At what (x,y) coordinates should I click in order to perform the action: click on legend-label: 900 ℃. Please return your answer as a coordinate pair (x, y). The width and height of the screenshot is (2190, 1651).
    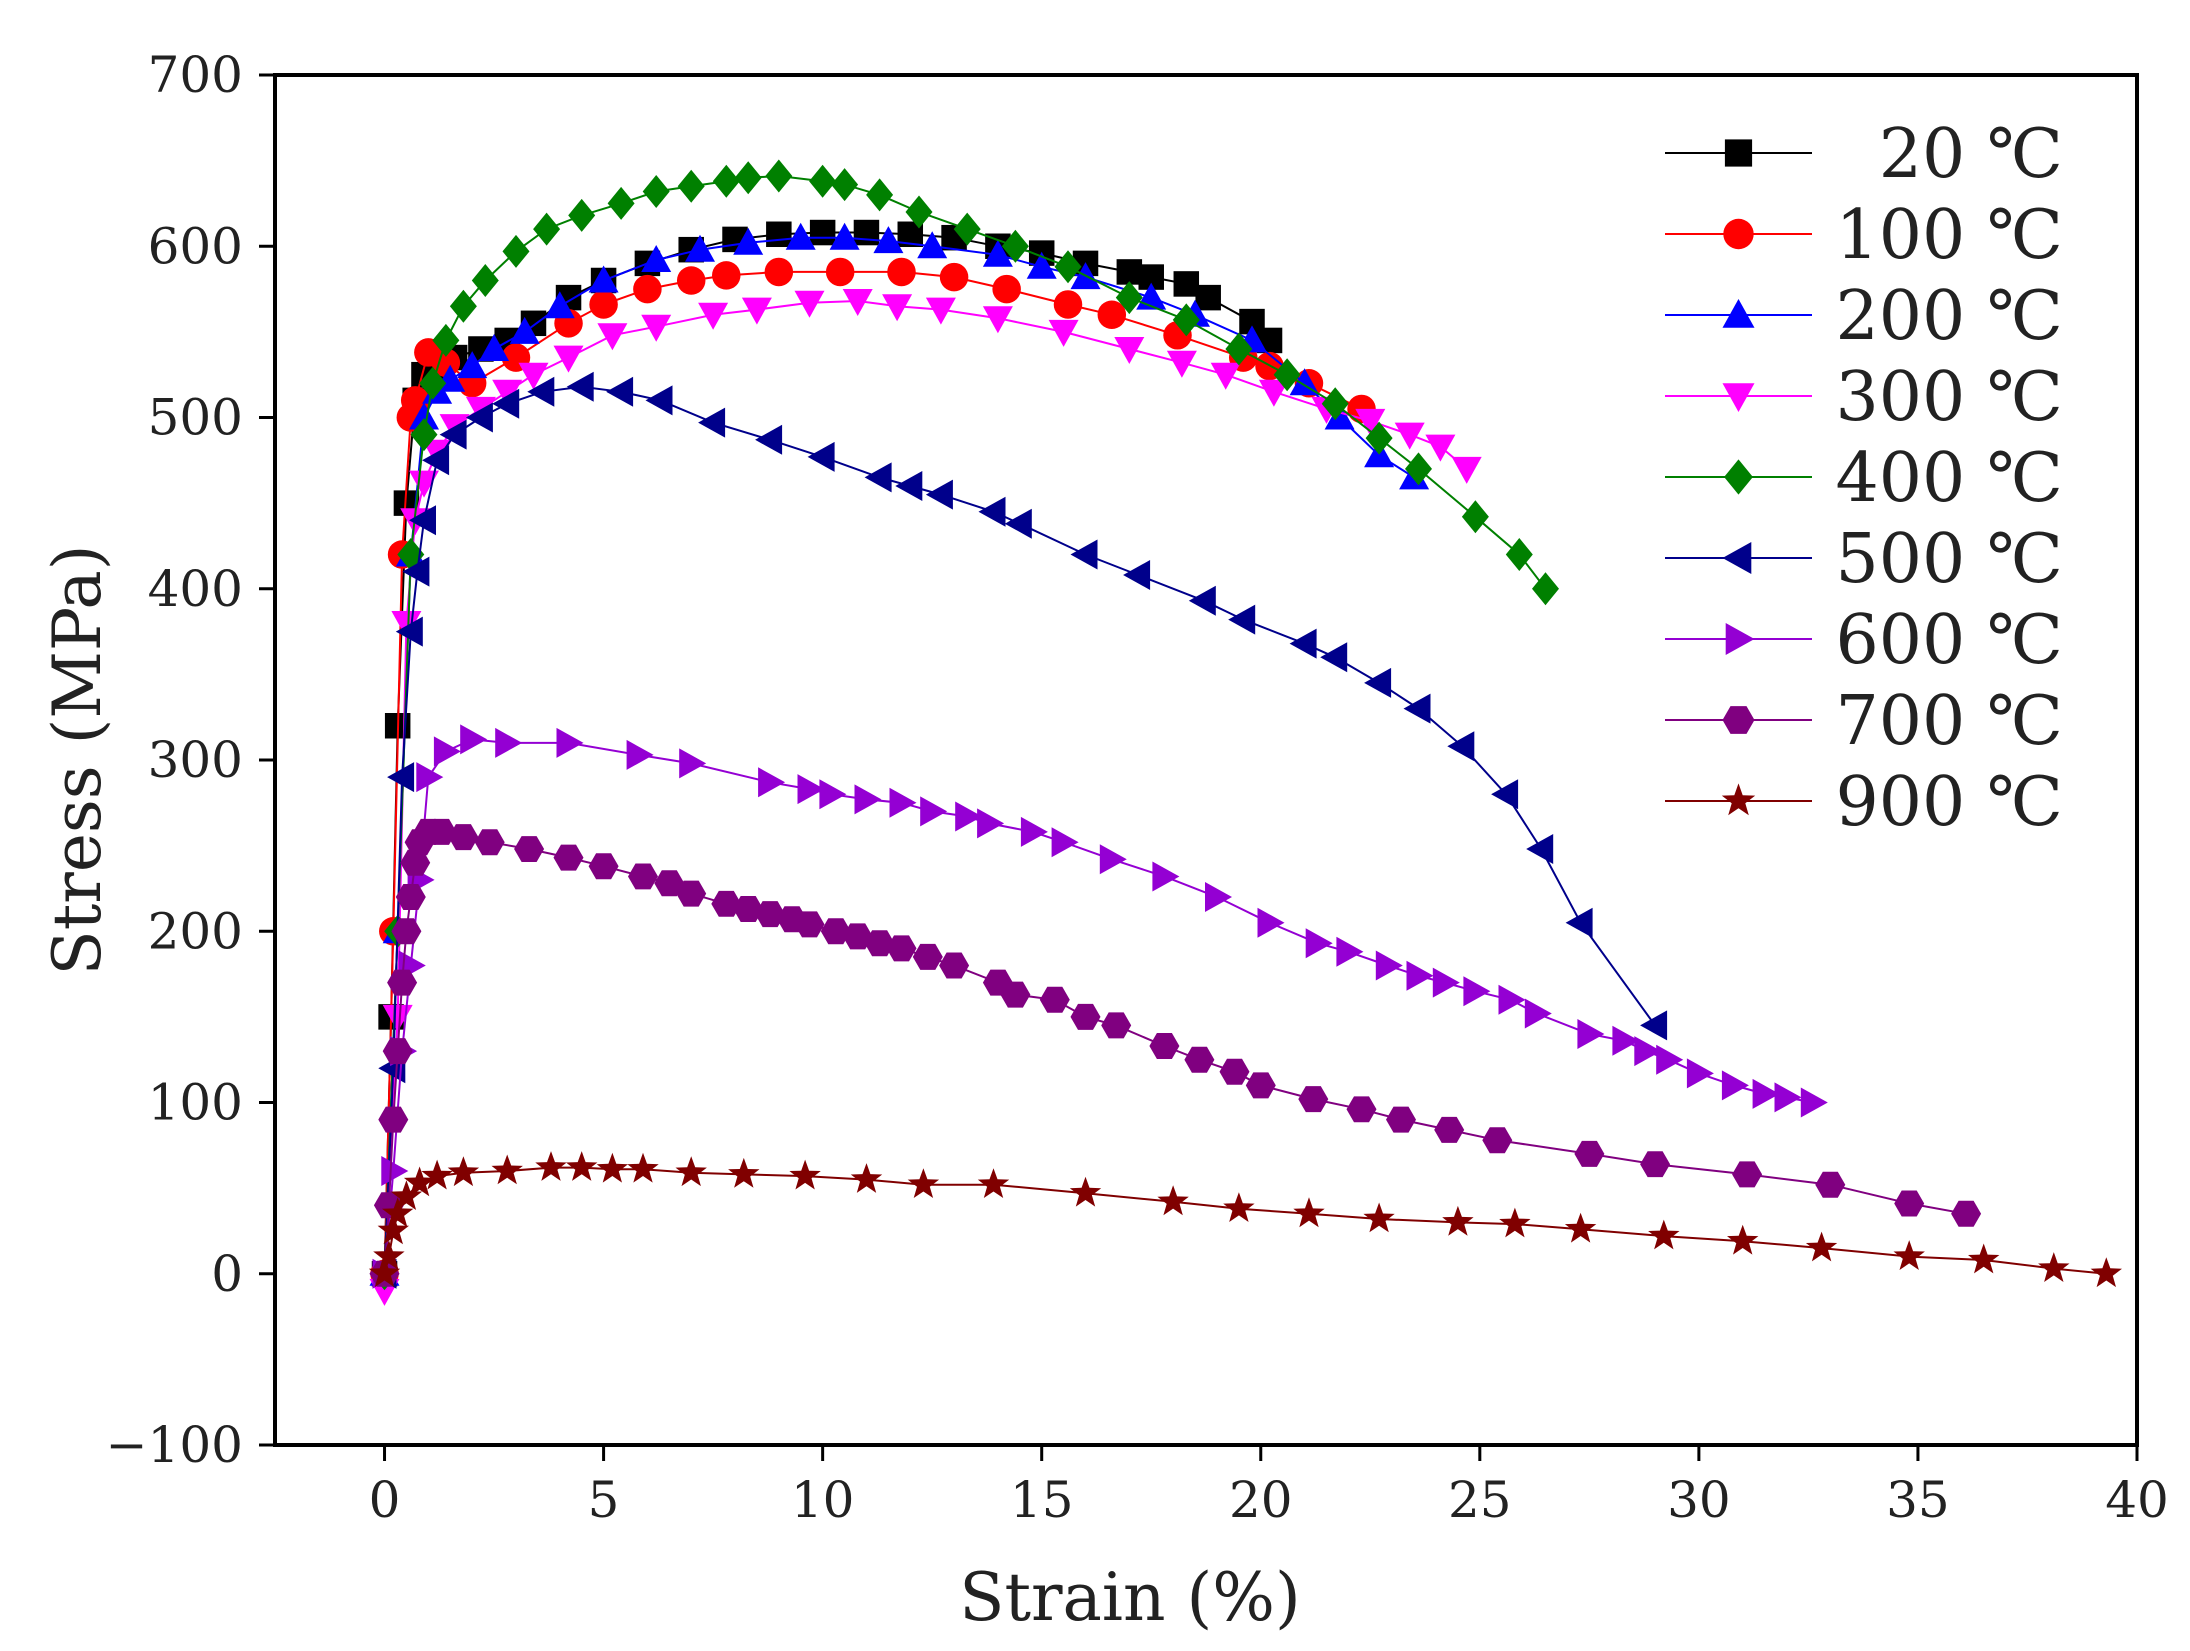
    Looking at the image, I should click on (1949, 802).